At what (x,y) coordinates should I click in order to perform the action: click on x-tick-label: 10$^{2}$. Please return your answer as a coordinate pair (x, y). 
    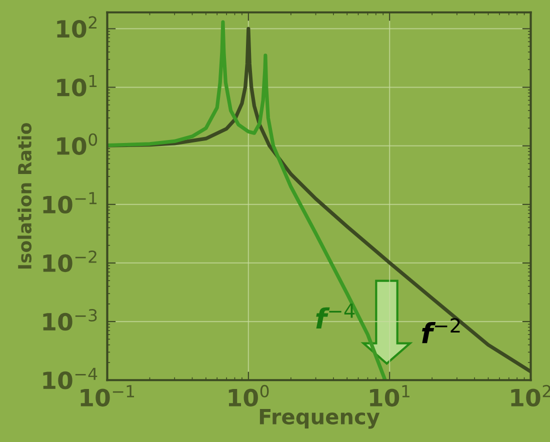
    Looking at the image, I should click on (530, 395).